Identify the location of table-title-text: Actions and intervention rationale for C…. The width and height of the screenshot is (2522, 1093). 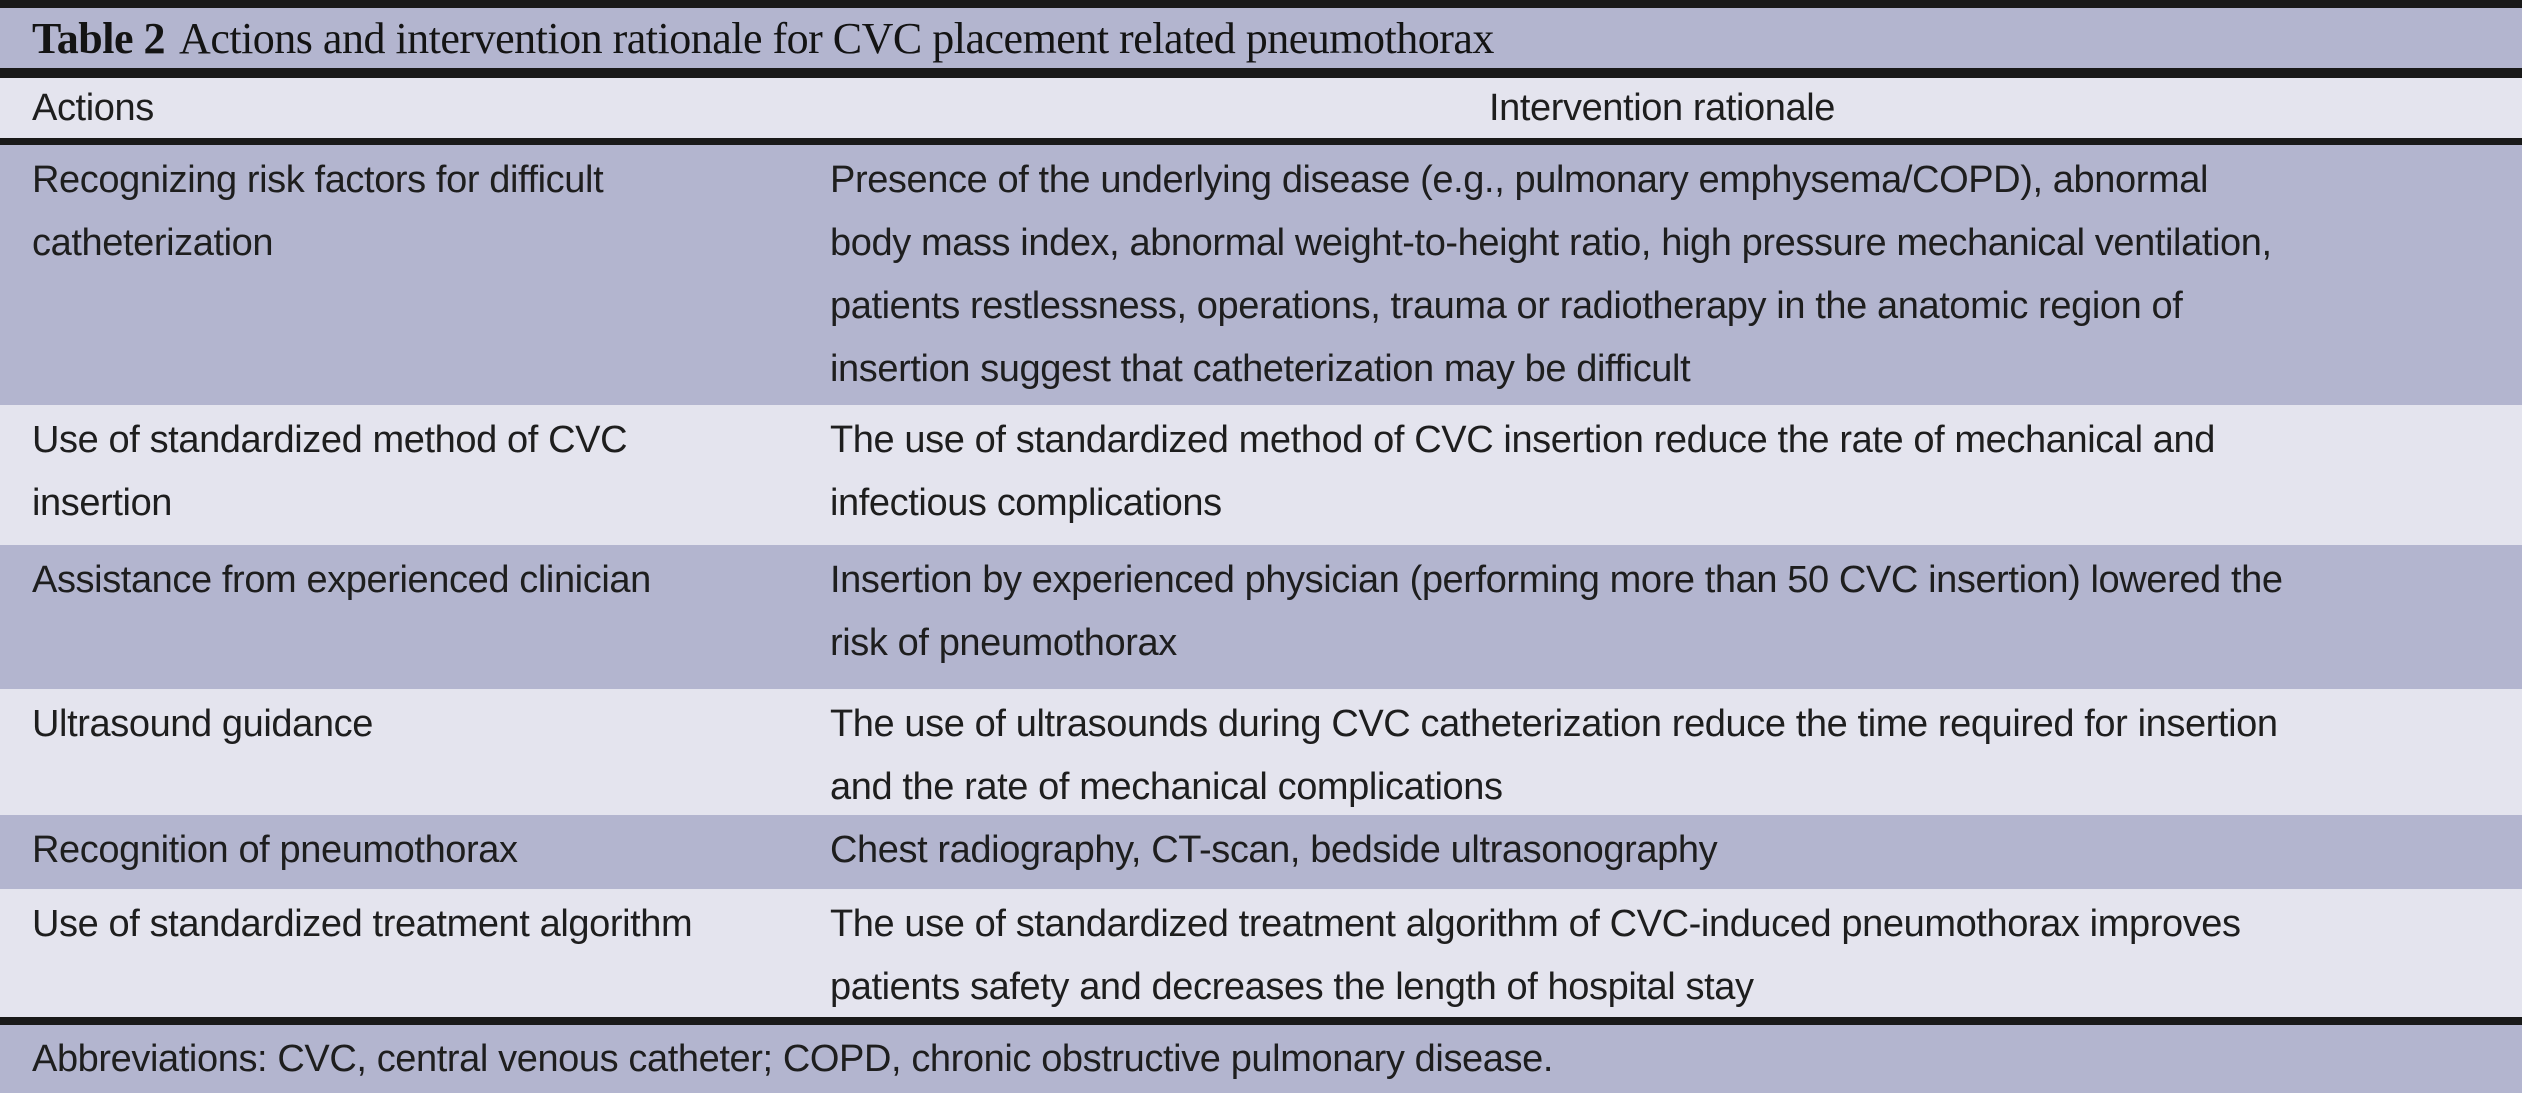
(836, 38).